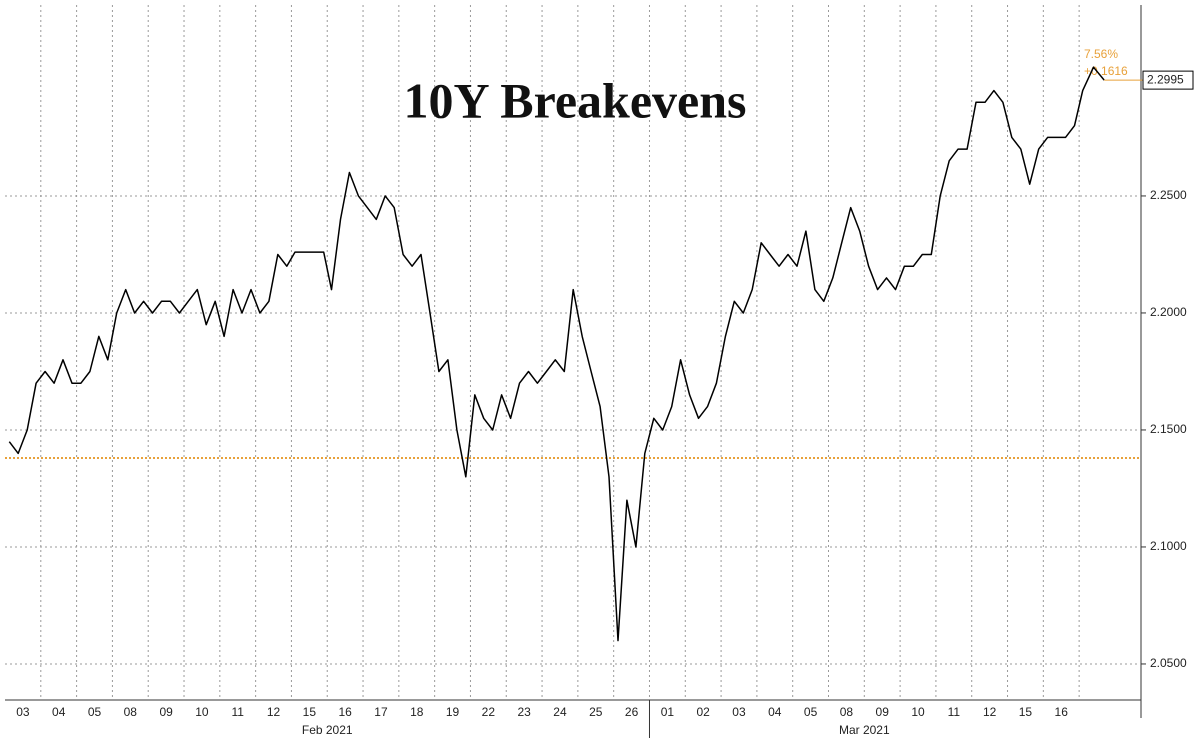 Image resolution: width=1197 pixels, height=738 pixels. Describe the element at coordinates (560, 712) in the screenshot. I see `x-tick-label: 24` at that location.